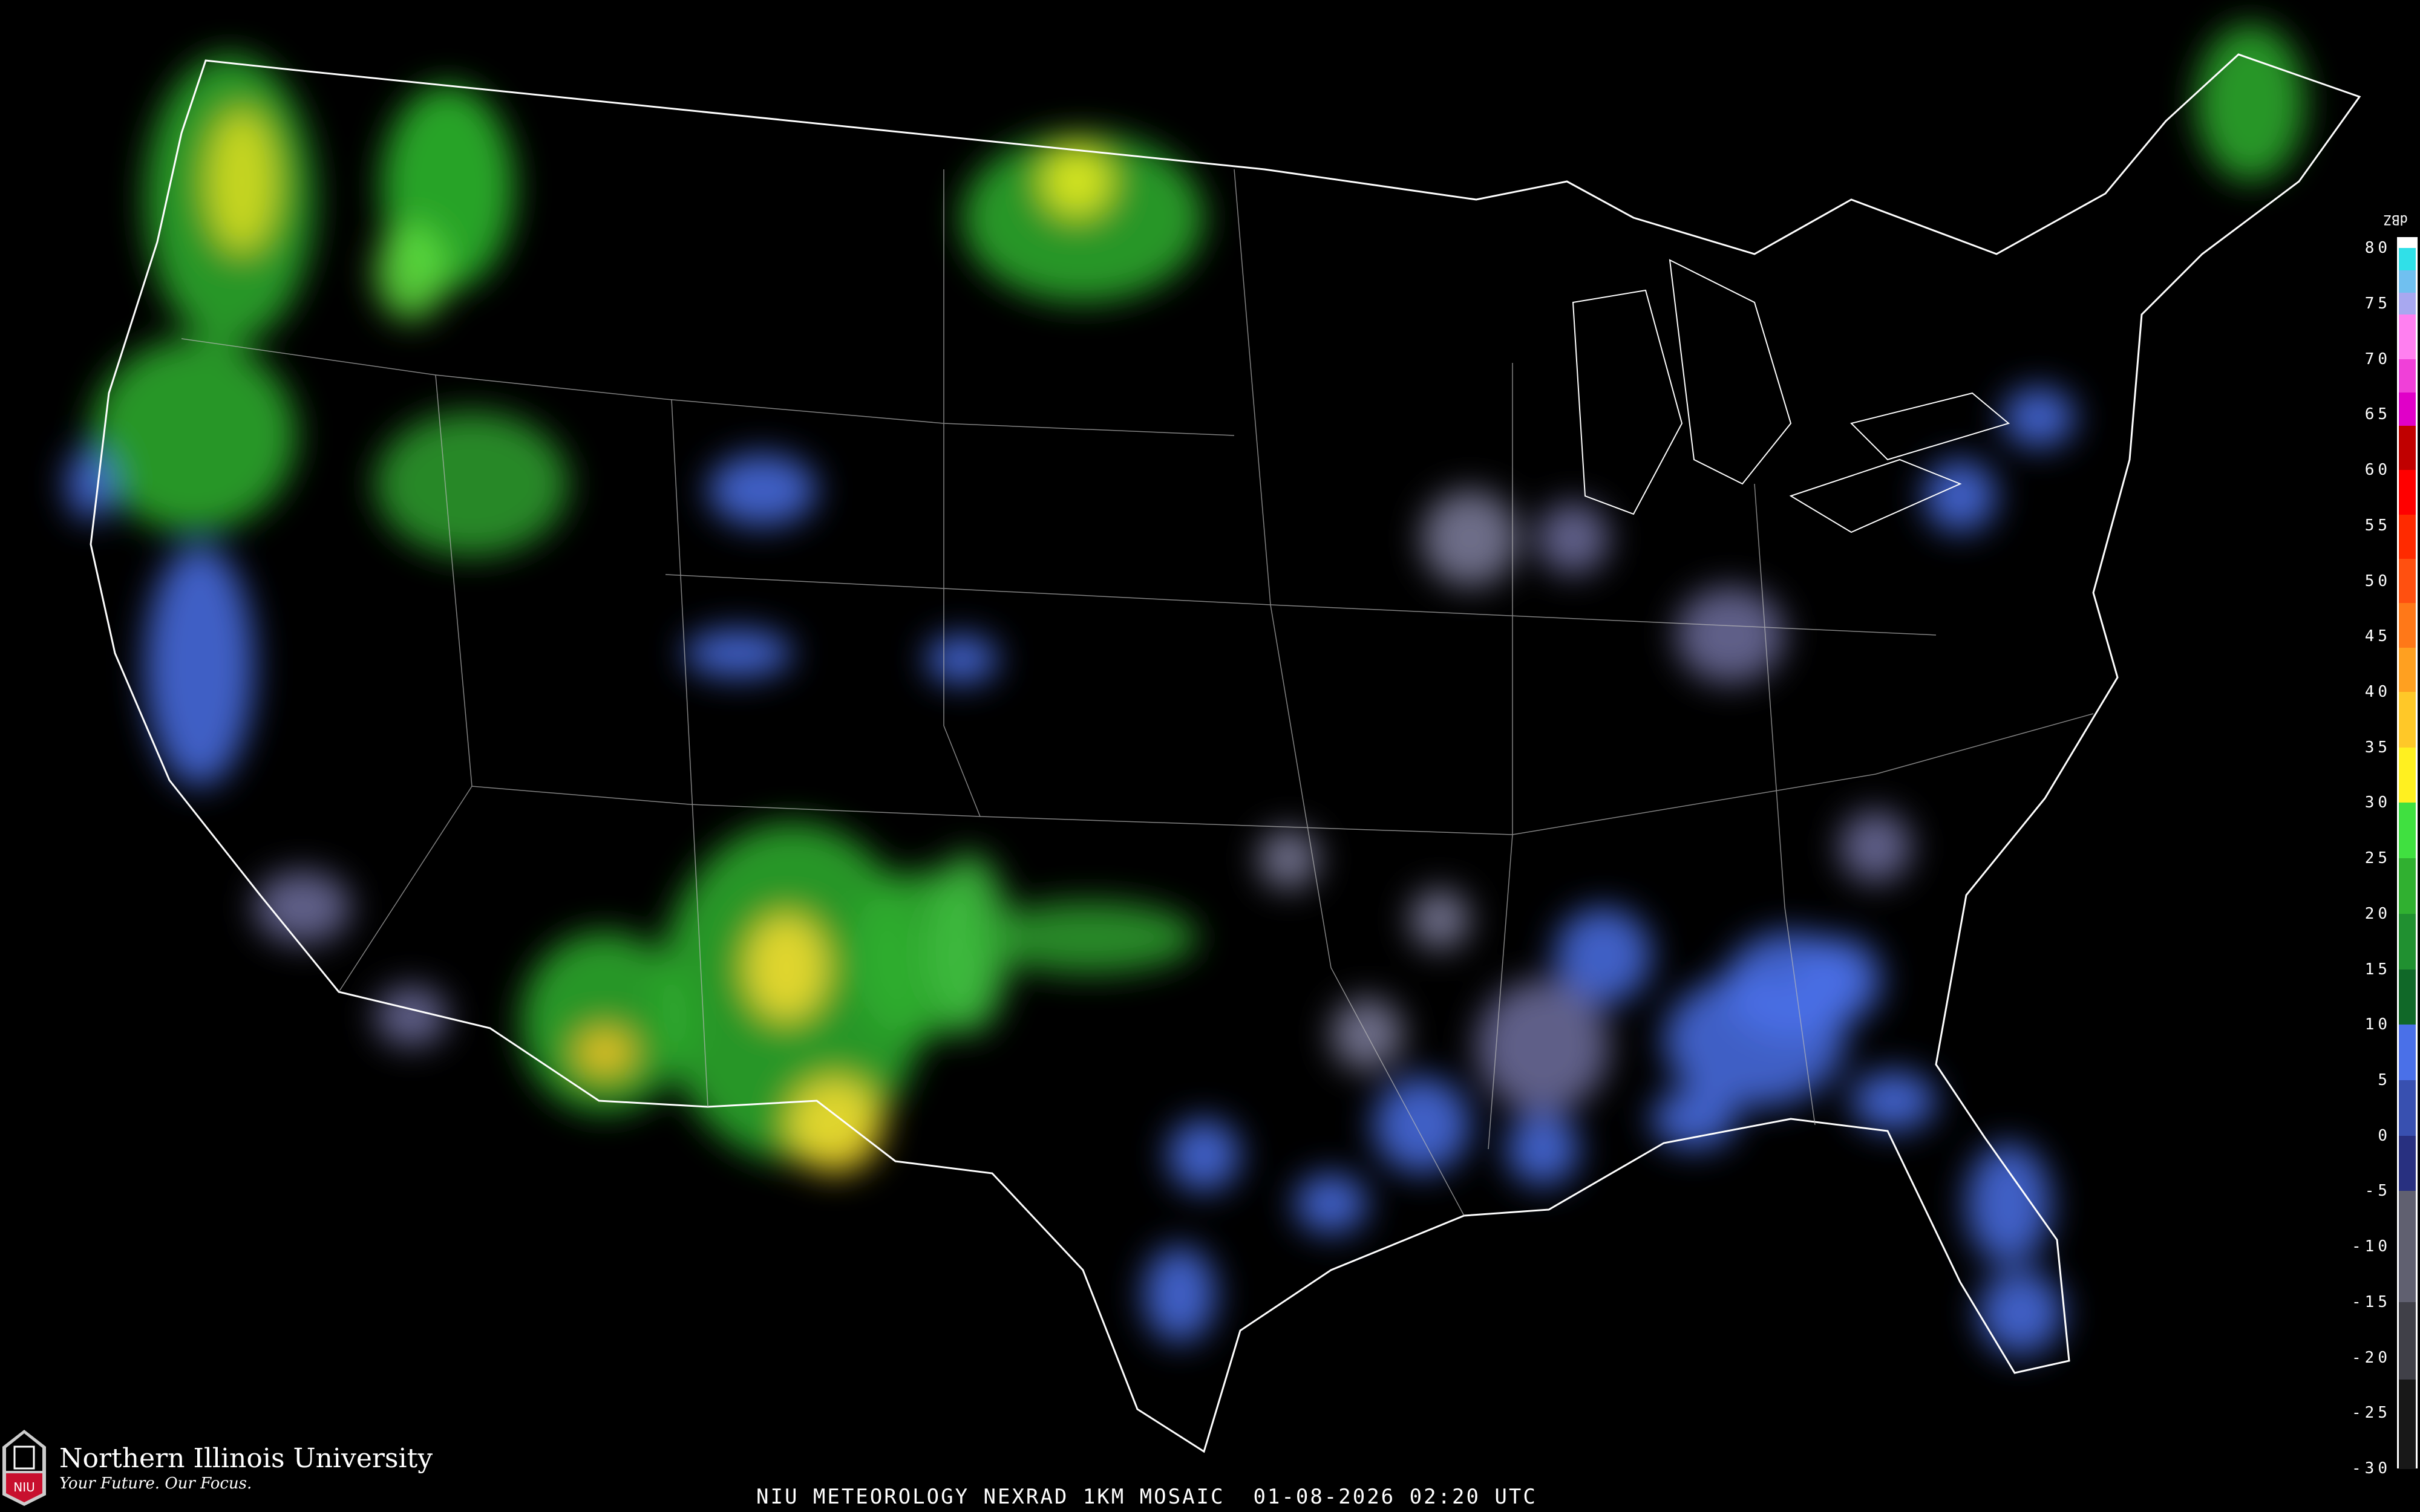 The width and height of the screenshot is (2420, 1512). What do you see at coordinates (2396, 219) in the screenshot?
I see `legend-unit: dBZ` at bounding box center [2396, 219].